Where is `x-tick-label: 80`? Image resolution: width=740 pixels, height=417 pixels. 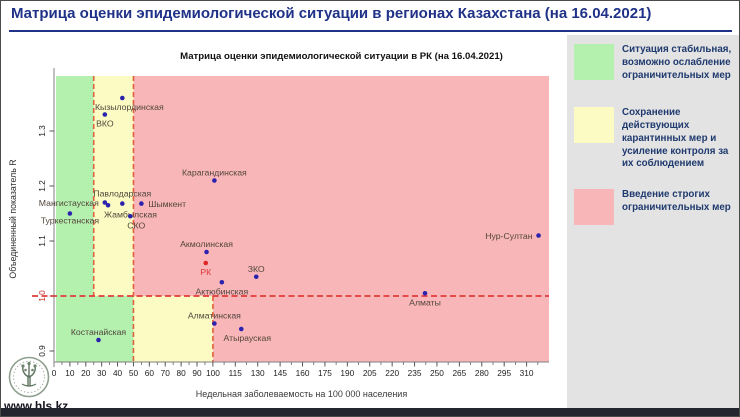
x-tick-label: 80 is located at coordinates (181, 373).